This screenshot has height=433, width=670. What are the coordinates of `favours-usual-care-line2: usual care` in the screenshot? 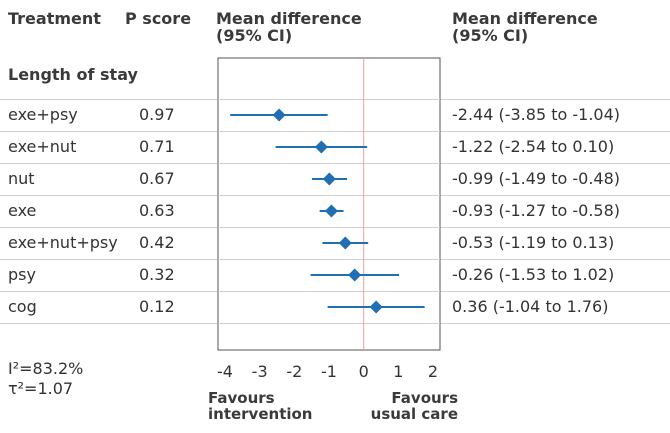 It's located at (414, 414).